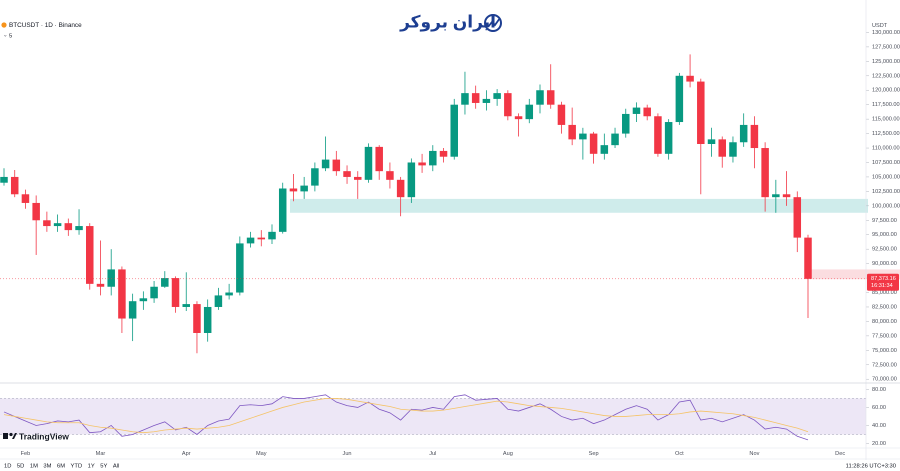 This screenshot has height=471, width=900. I want to click on last-price-label: 87,373.16, so click(883, 279).